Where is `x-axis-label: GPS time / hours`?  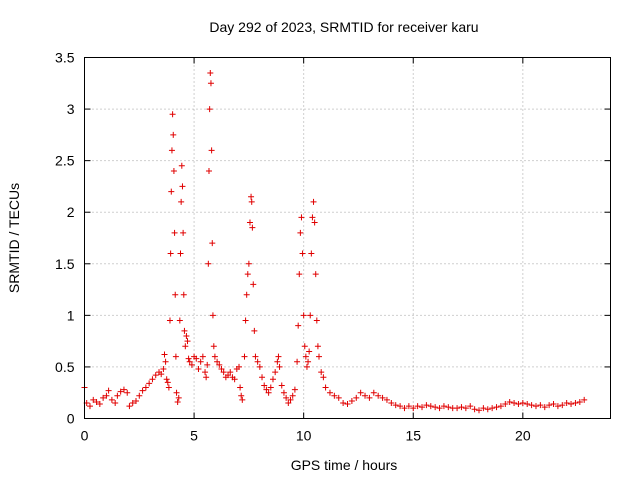
x-axis-label: GPS time / hours is located at coordinates (344, 465).